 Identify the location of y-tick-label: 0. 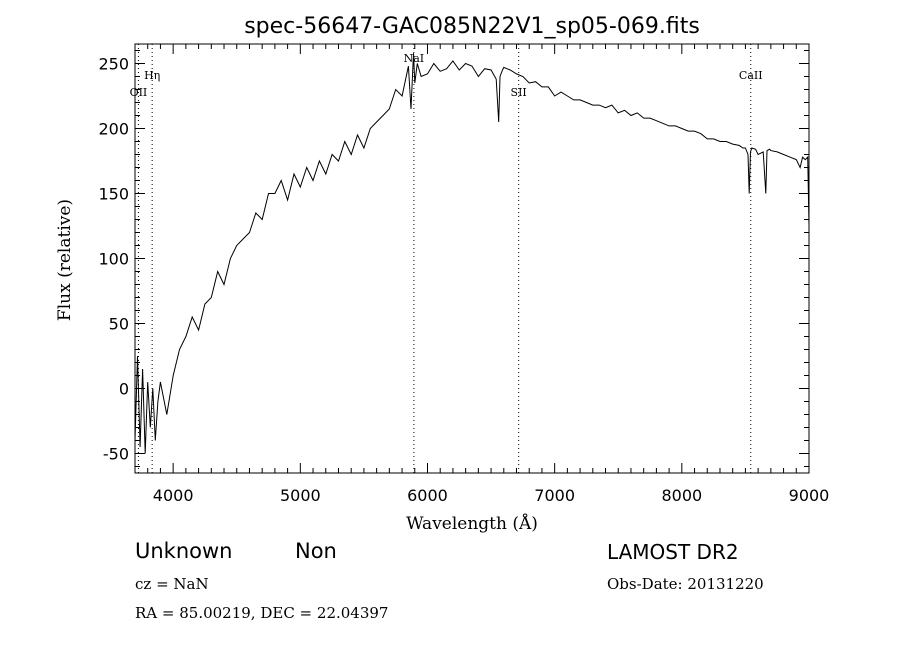
(124, 389).